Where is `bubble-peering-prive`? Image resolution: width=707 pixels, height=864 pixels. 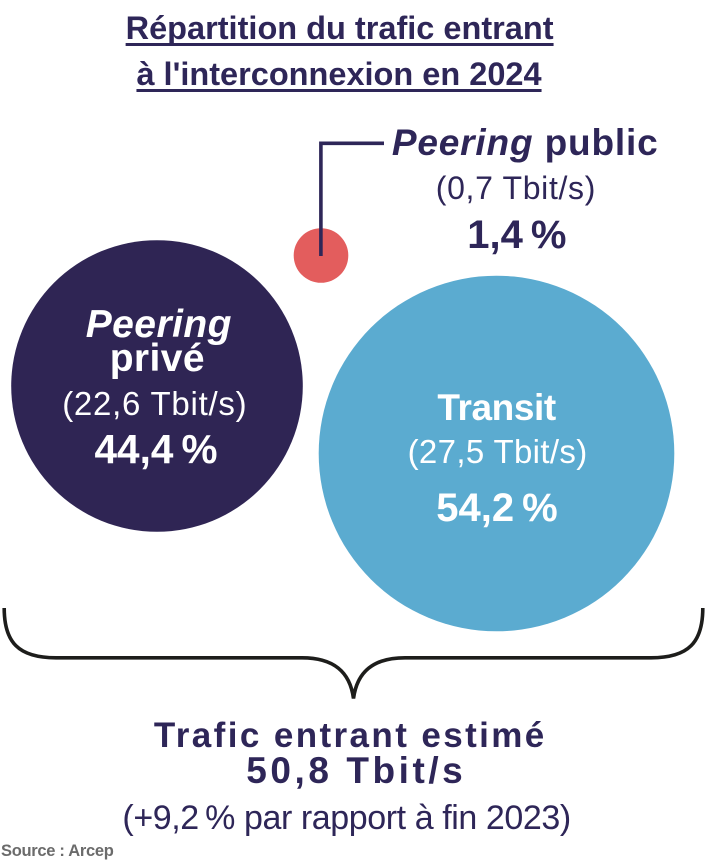
bubble-peering-prive is located at coordinates (157, 386).